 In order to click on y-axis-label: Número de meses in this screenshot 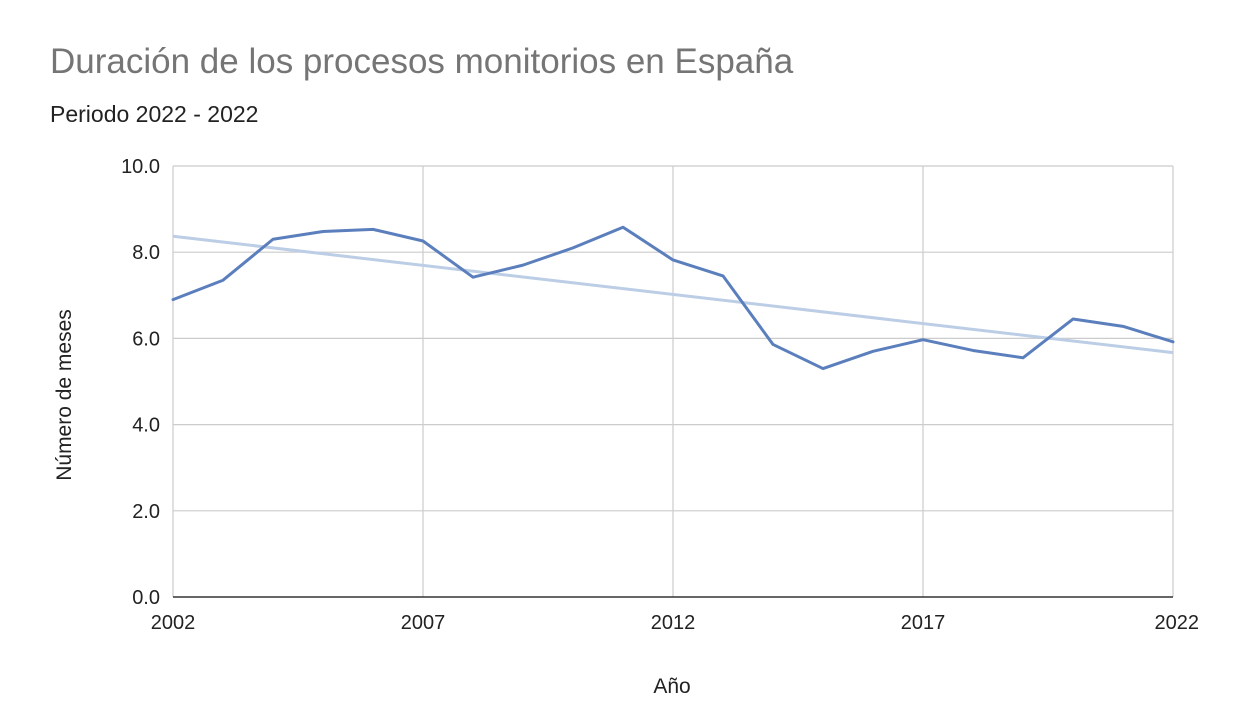, I will do `click(64, 395)`.